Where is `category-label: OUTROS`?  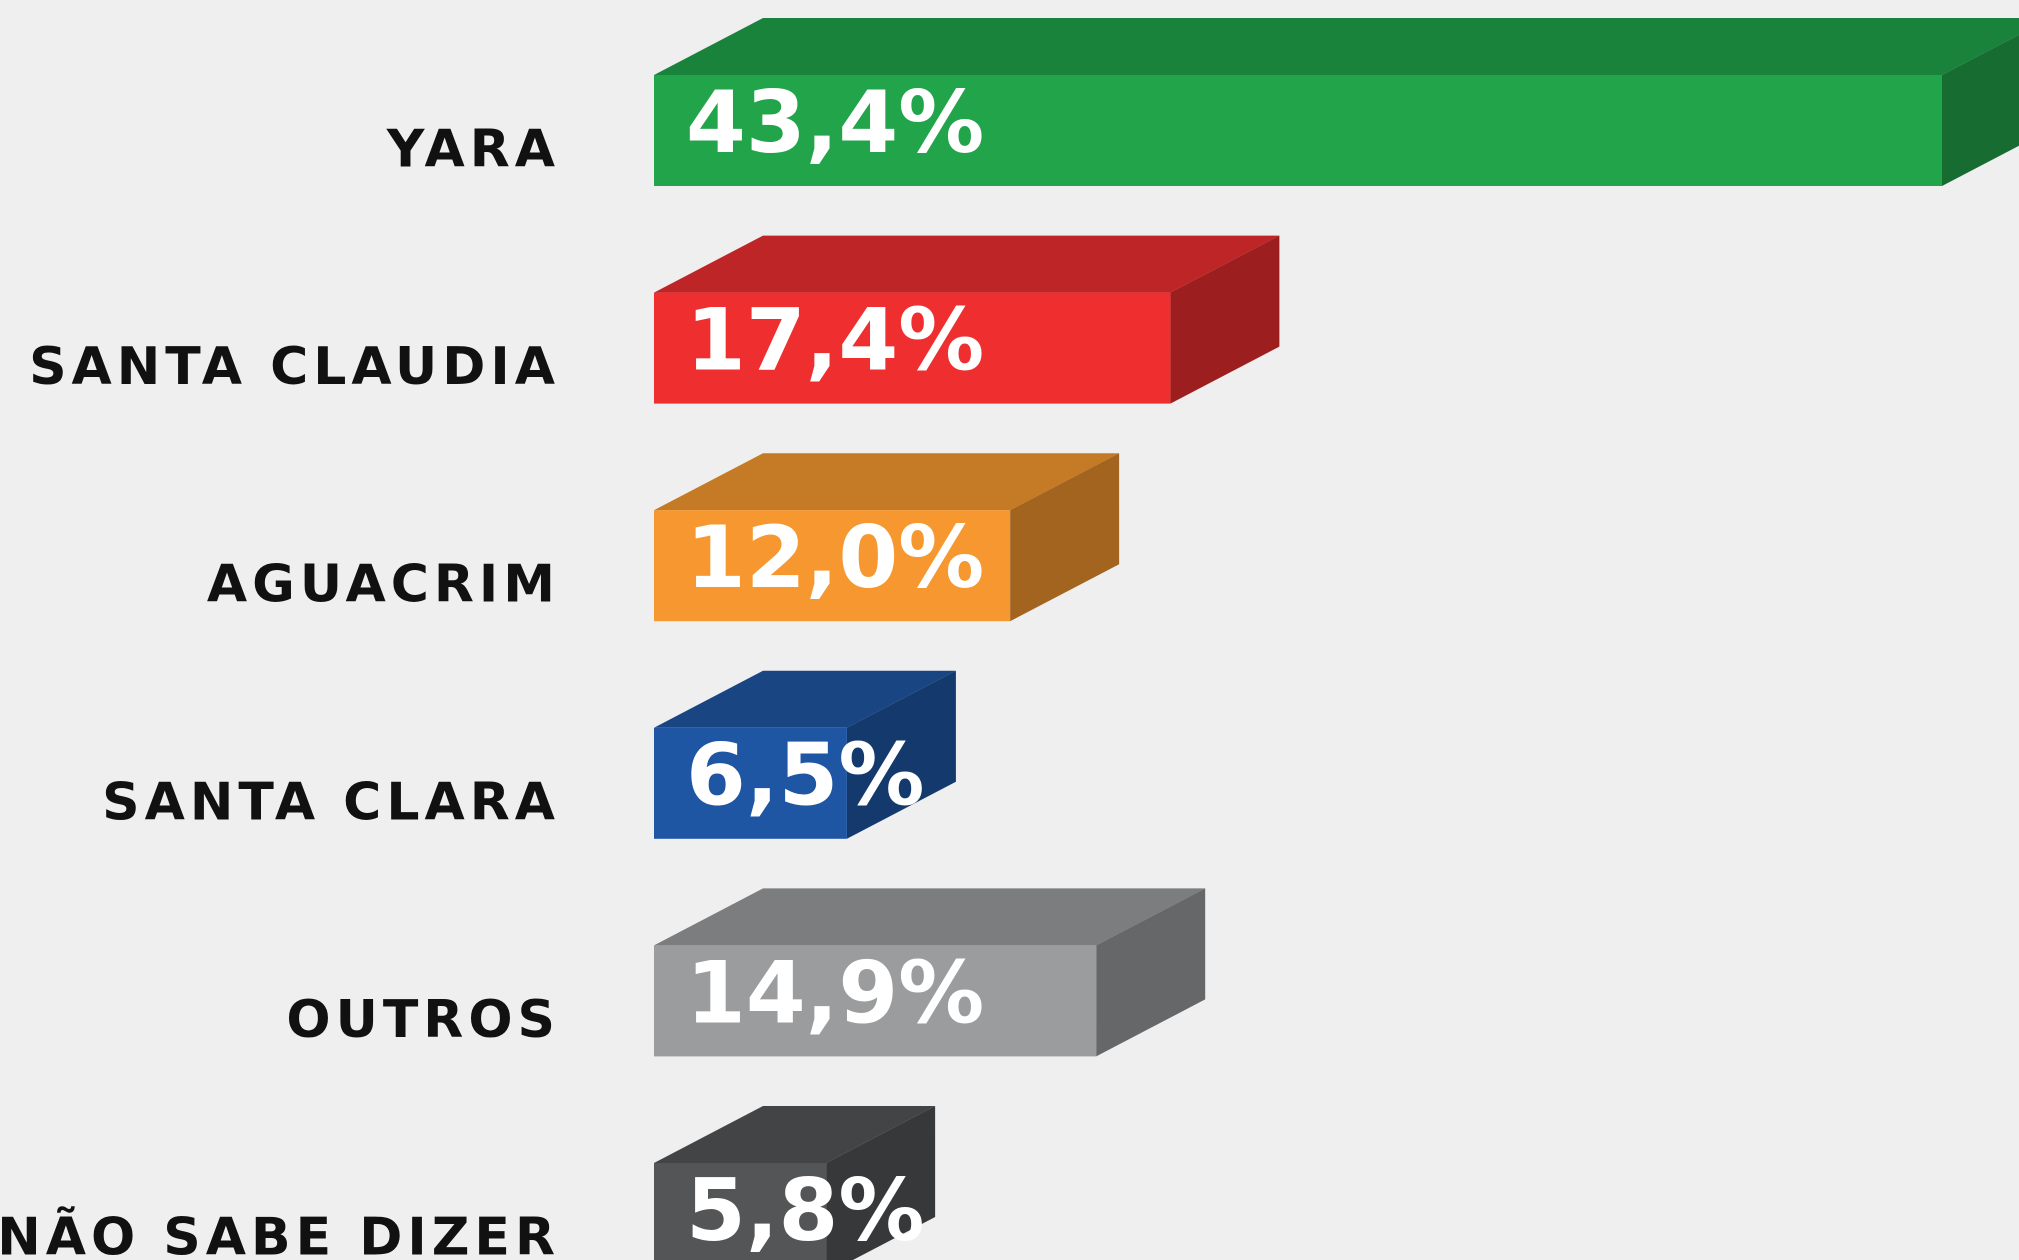
category-label: OUTROS is located at coordinates (423, 1020).